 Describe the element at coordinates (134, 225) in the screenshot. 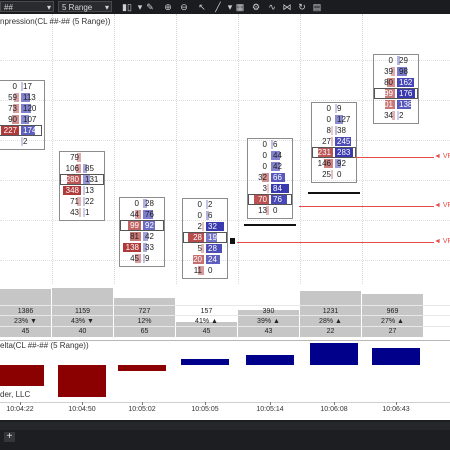

I see `bid-value: 99` at that location.